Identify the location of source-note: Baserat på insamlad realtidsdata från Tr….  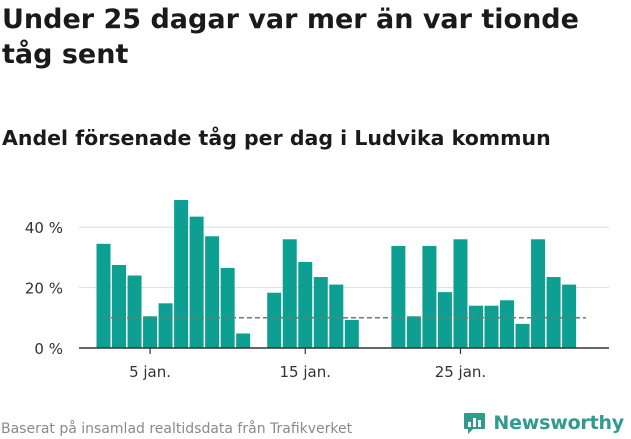
(177, 429).